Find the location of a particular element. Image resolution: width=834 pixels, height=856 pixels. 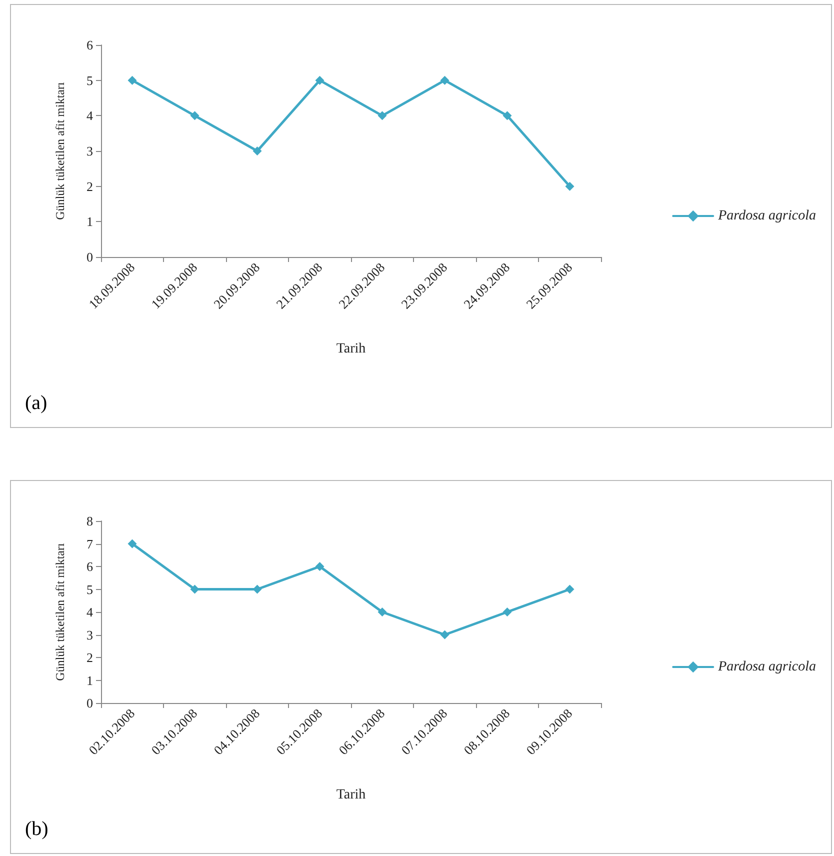

y-tick-label: 7 is located at coordinates (90, 544).